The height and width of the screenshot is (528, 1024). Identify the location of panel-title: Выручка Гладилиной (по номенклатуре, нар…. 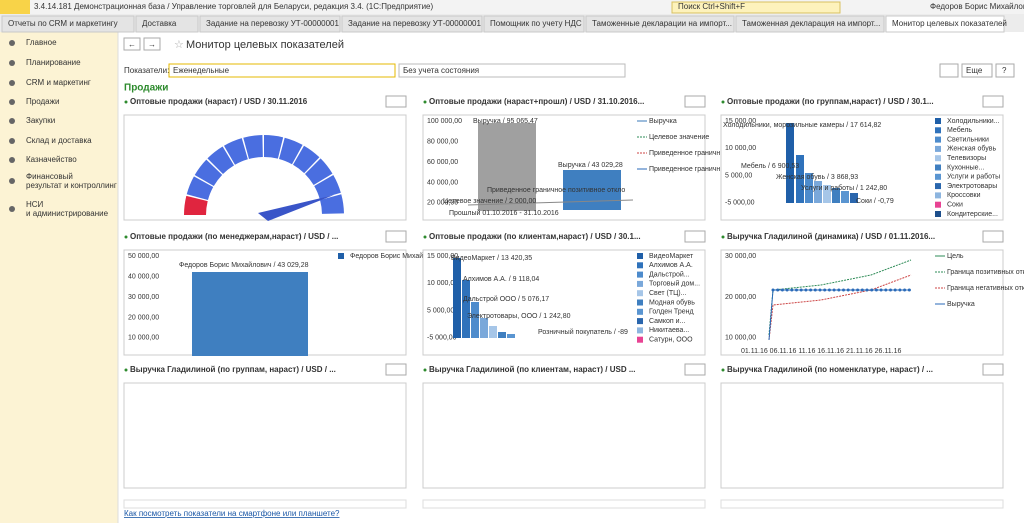
(830, 369).